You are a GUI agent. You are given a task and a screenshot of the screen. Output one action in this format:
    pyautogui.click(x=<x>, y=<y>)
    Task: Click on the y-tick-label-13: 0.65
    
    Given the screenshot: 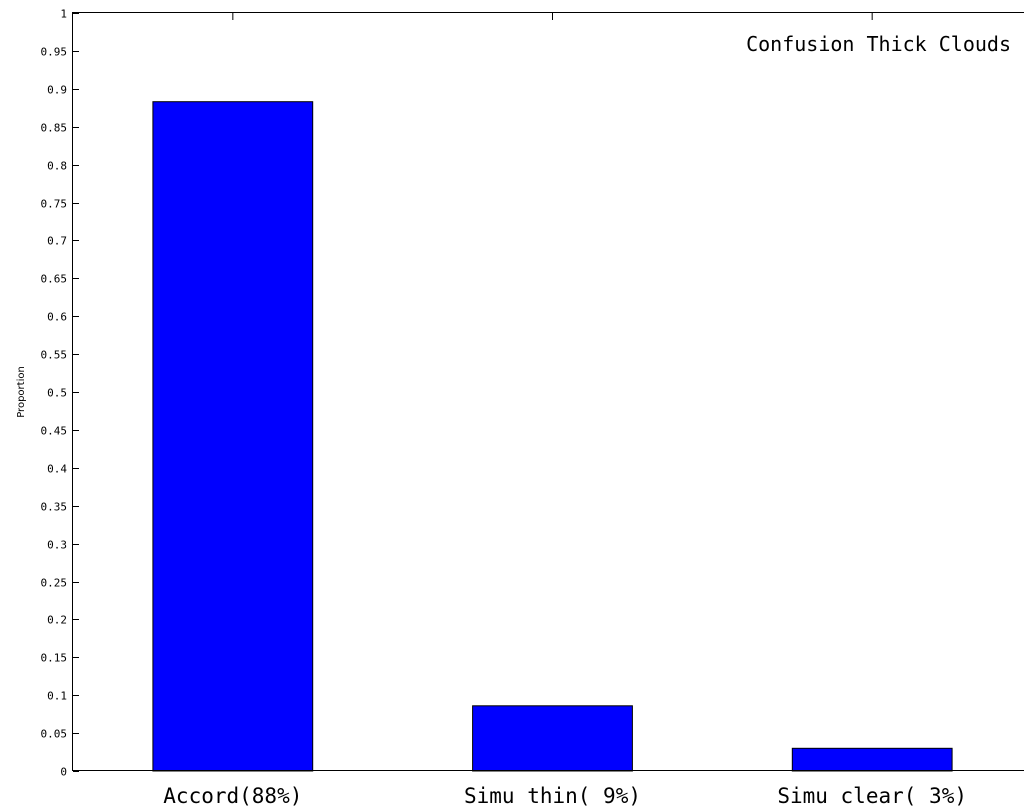 What is the action you would take?
    pyautogui.click(x=54, y=279)
    